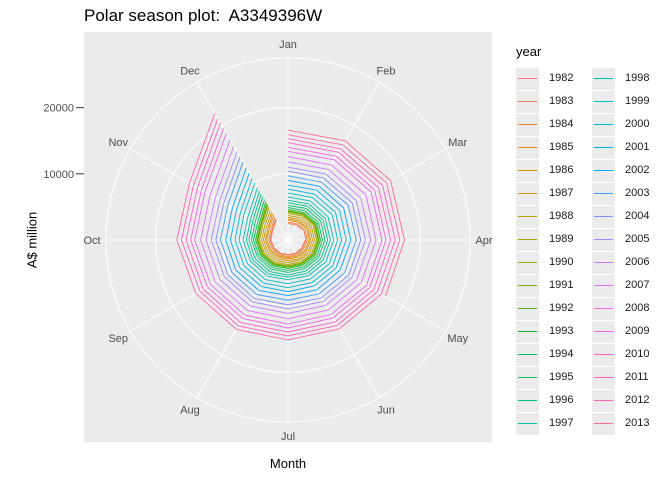 Image resolution: width=672 pixels, height=480 pixels. I want to click on y-tick-label: 10000, so click(58, 175).